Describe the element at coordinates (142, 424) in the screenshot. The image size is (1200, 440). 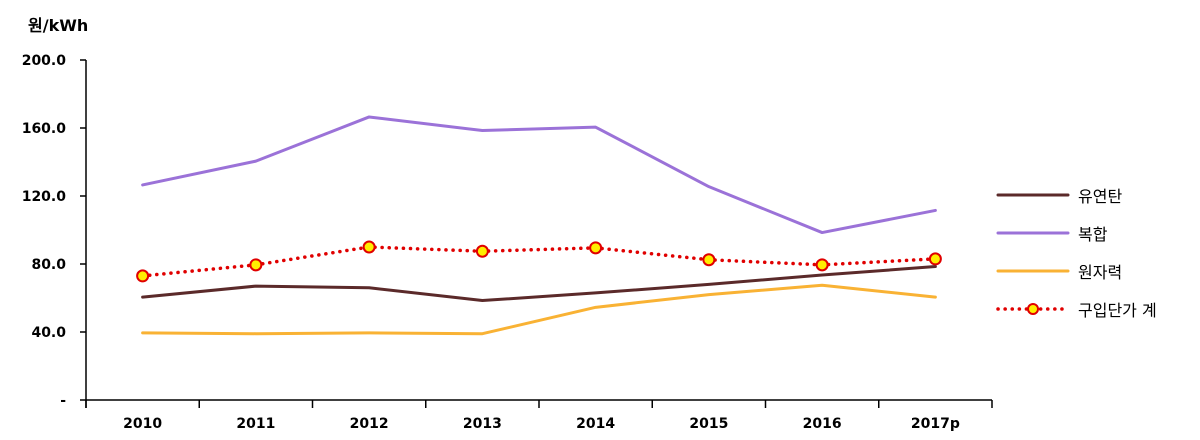
I see `x-tick-label: 2010` at that location.